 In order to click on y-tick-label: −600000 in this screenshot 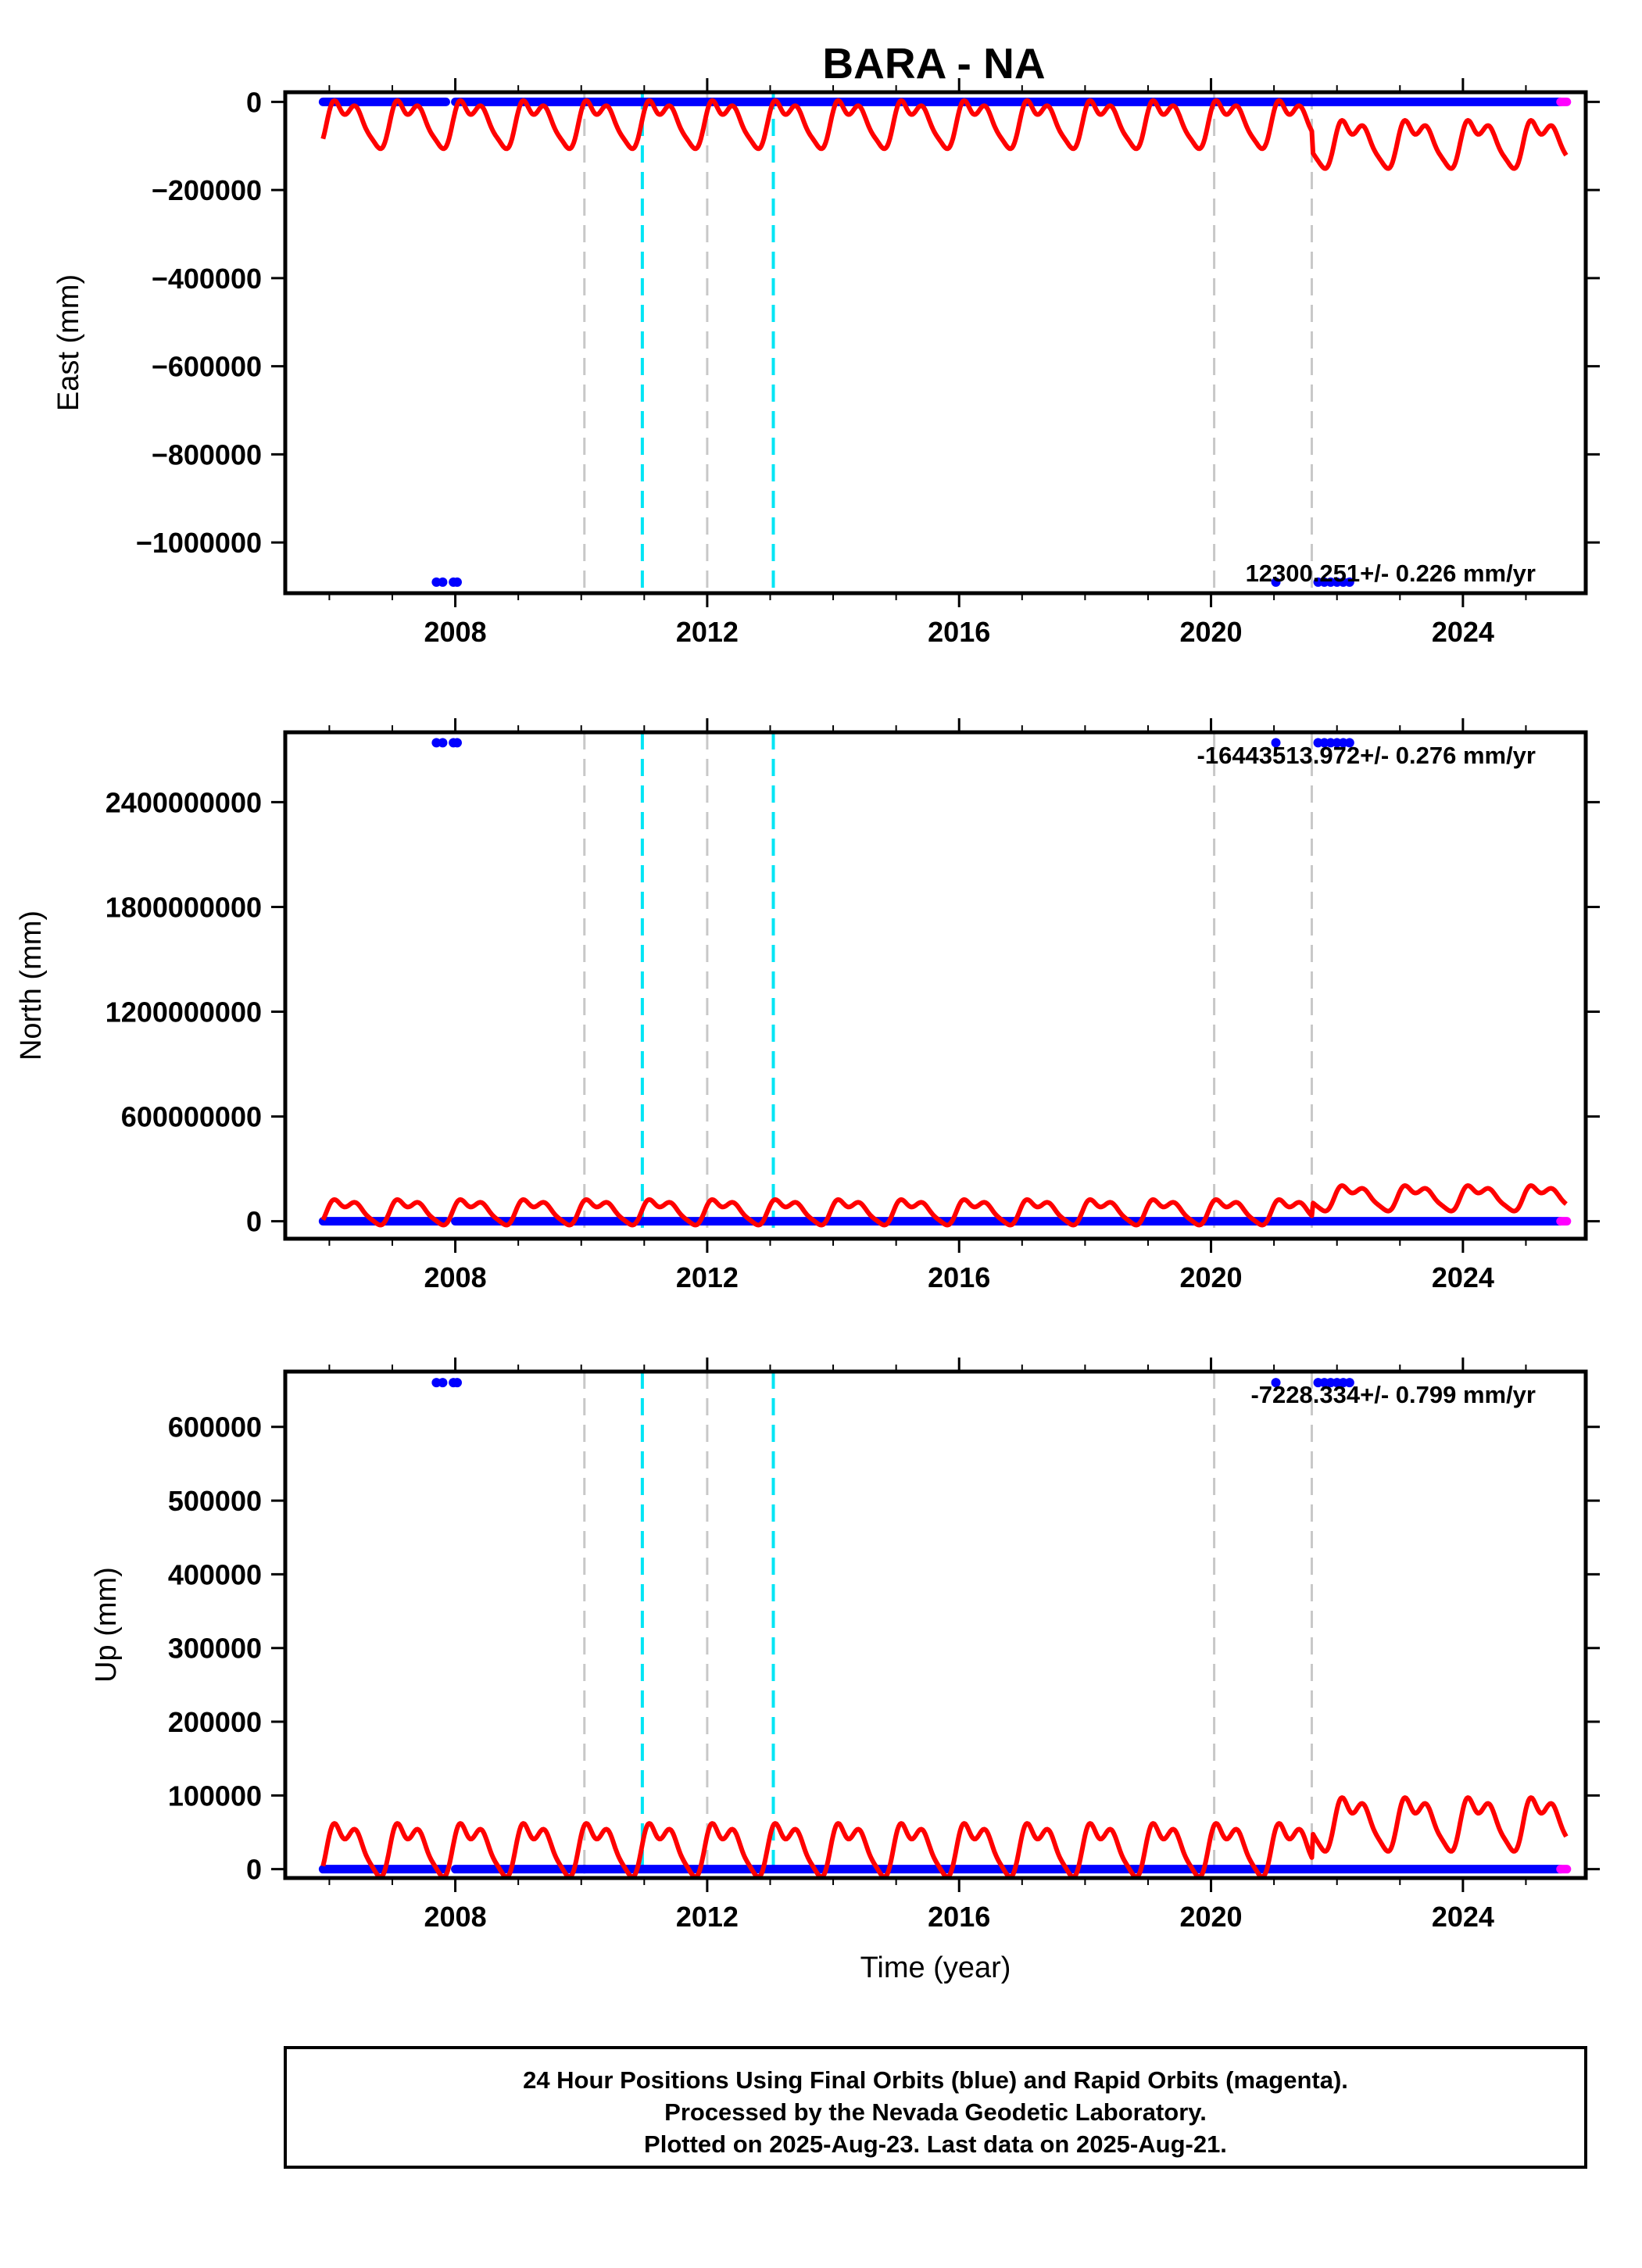, I will do `click(207, 367)`.